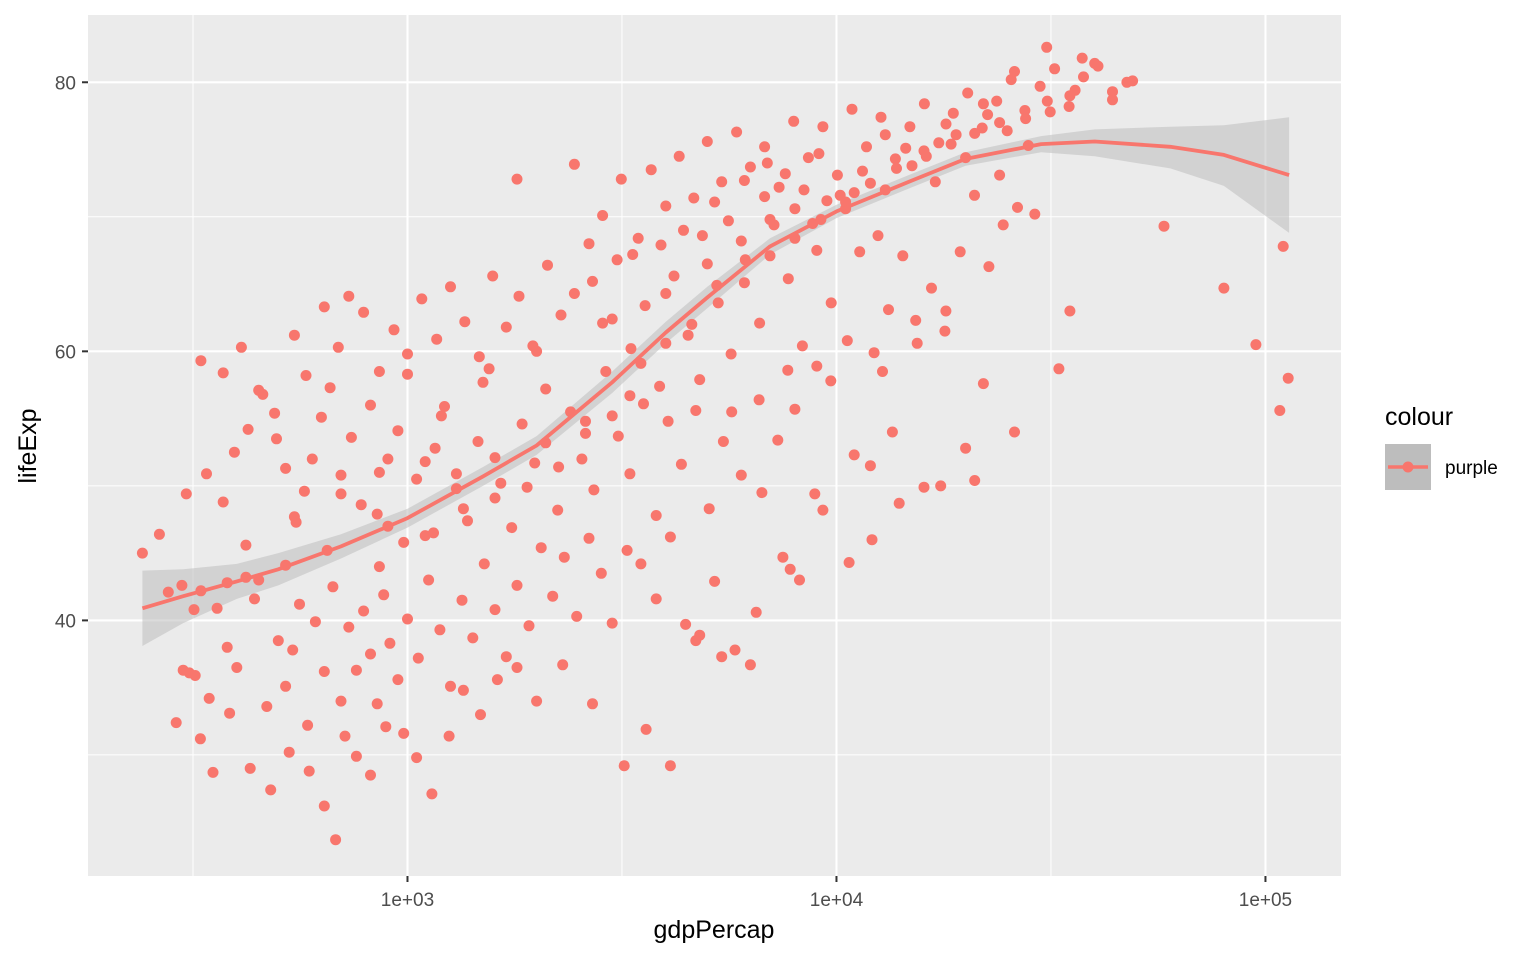 The height and width of the screenshot is (960, 1536). I want to click on legend-entry-label: purple, so click(1471, 468).